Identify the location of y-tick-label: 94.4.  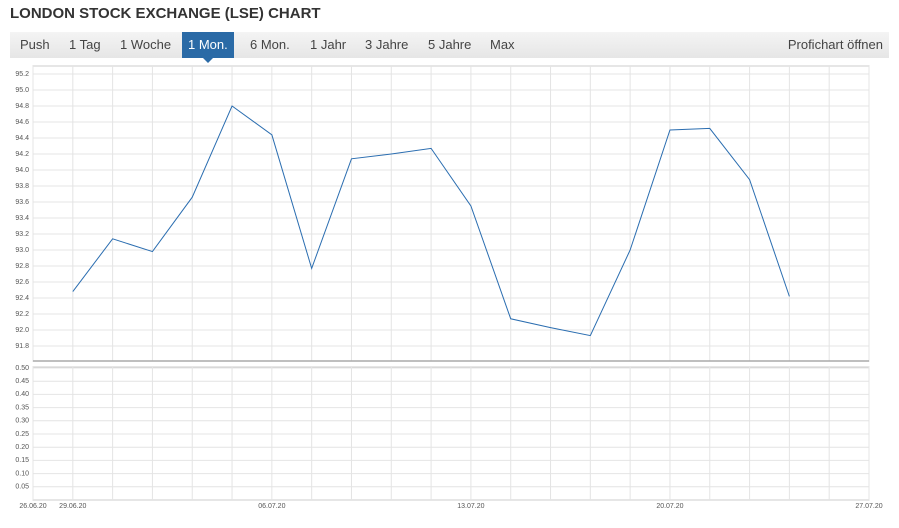
(22, 138).